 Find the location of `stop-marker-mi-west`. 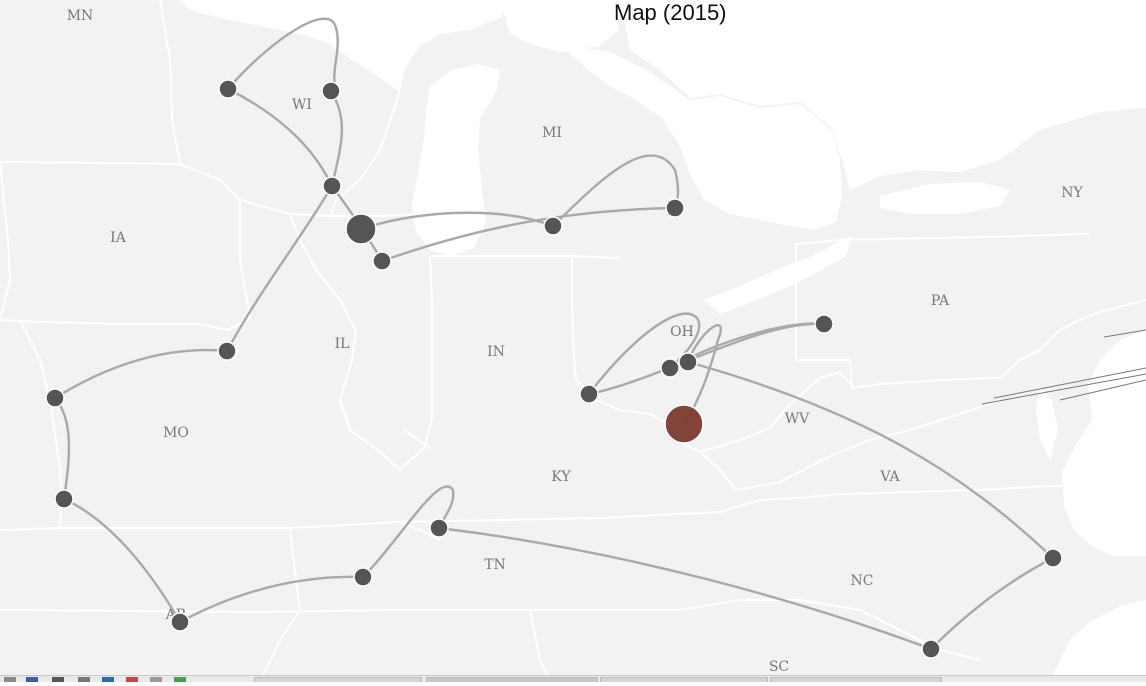

stop-marker-mi-west is located at coordinates (553, 226).